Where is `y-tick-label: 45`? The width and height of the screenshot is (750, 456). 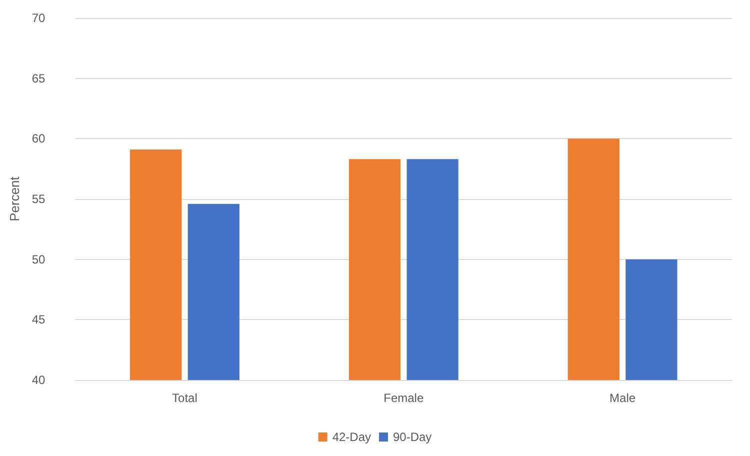
y-tick-label: 45 is located at coordinates (39, 319).